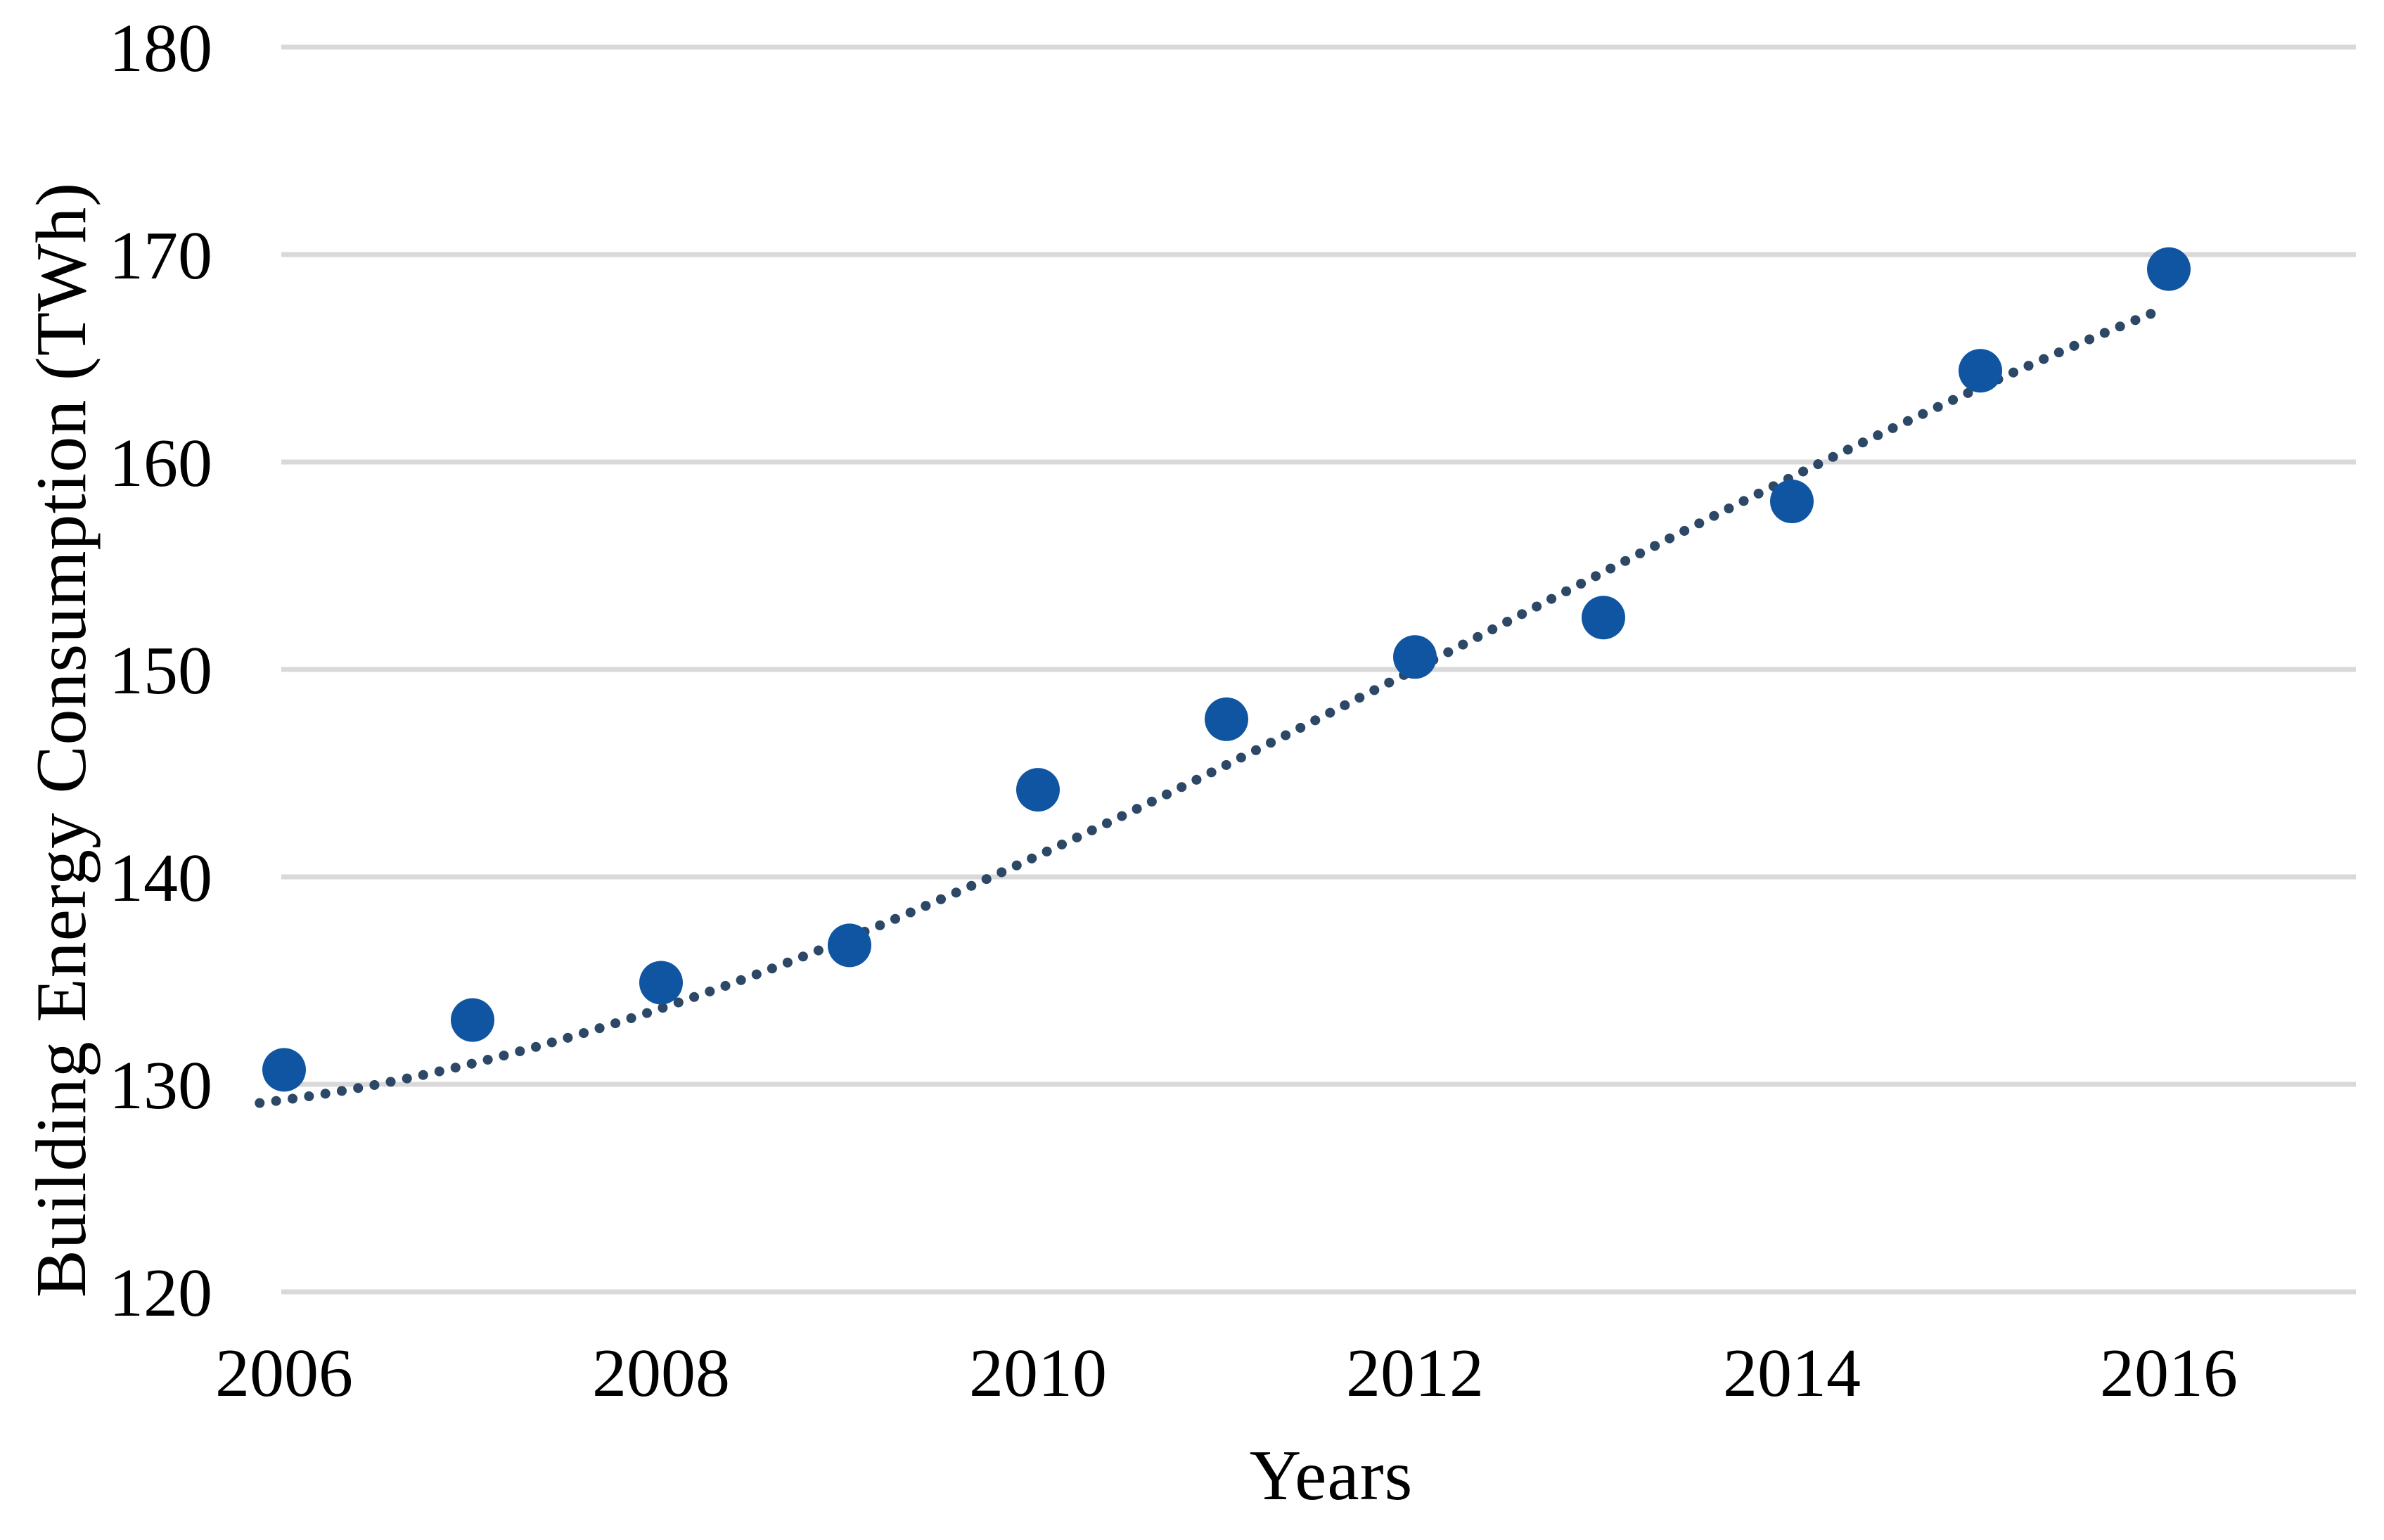 The width and height of the screenshot is (2384, 1540). Describe the element at coordinates (284, 1070) in the screenshot. I see `data-point-2006` at that location.